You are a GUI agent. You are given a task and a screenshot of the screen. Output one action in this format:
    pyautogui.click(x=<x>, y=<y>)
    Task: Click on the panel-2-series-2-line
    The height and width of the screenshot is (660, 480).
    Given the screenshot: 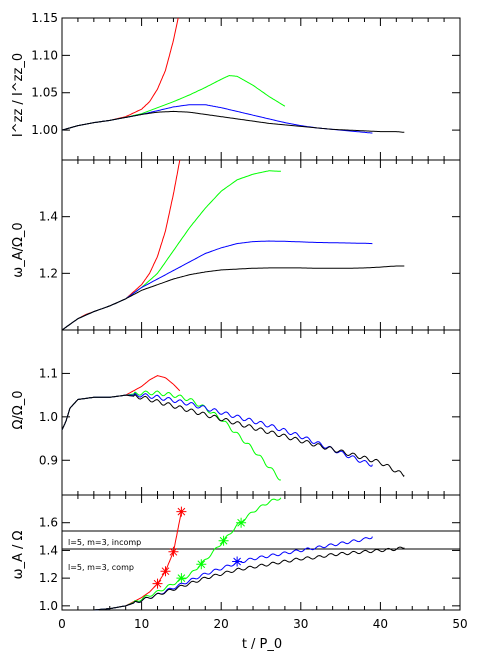 What is the action you would take?
    pyautogui.click(x=171, y=250)
    